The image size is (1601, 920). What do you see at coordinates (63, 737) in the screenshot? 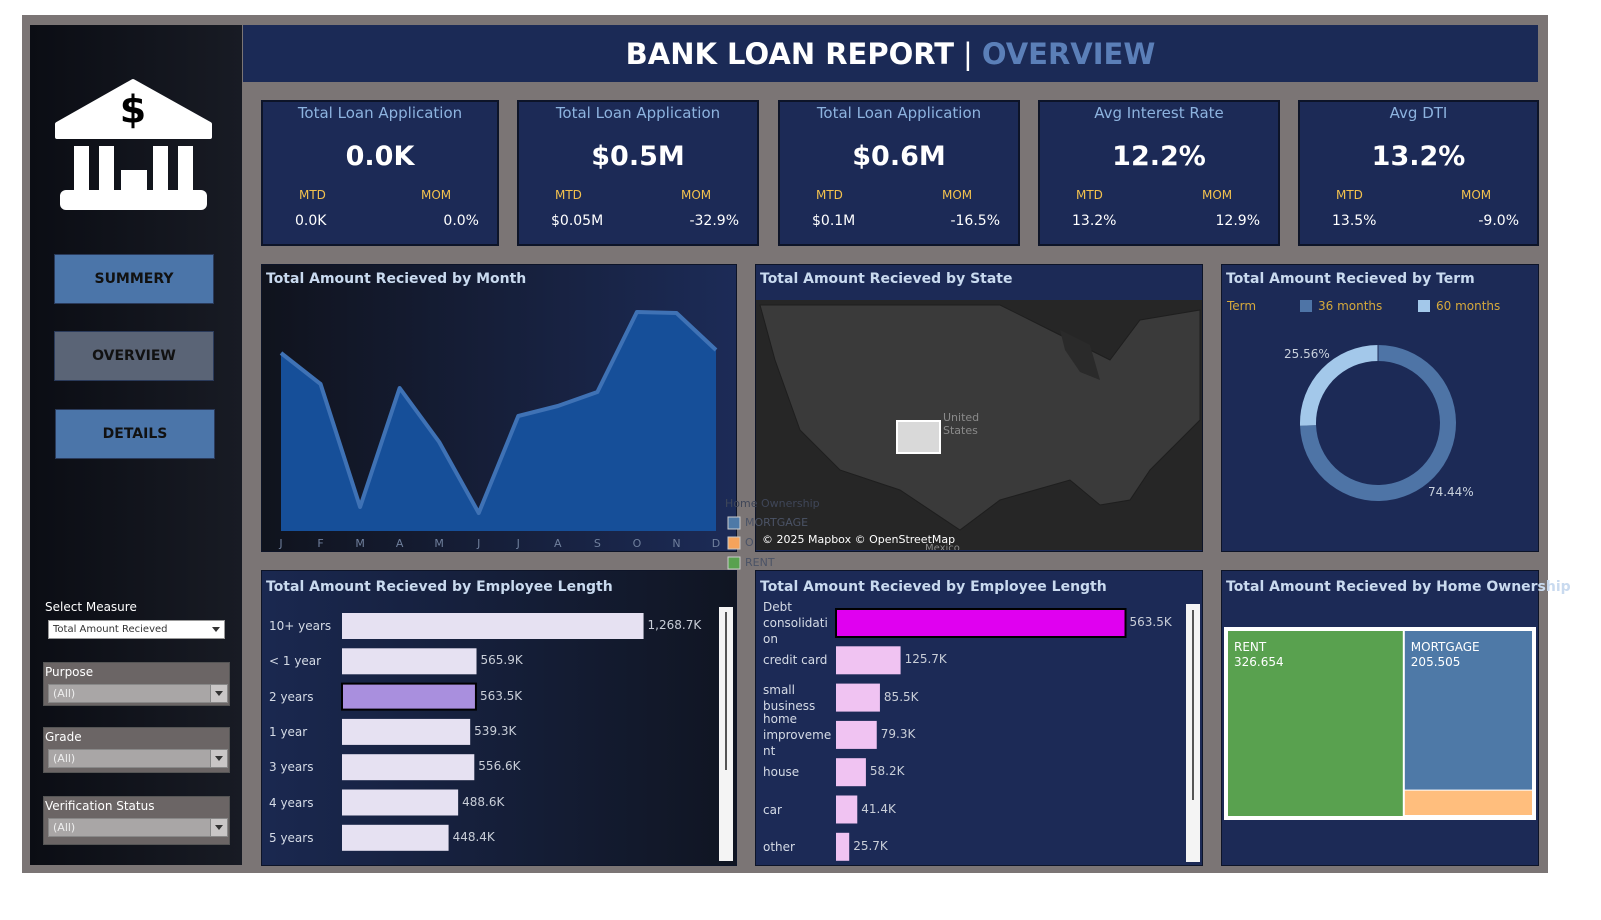
I see `filter-label: Grade` at bounding box center [63, 737].